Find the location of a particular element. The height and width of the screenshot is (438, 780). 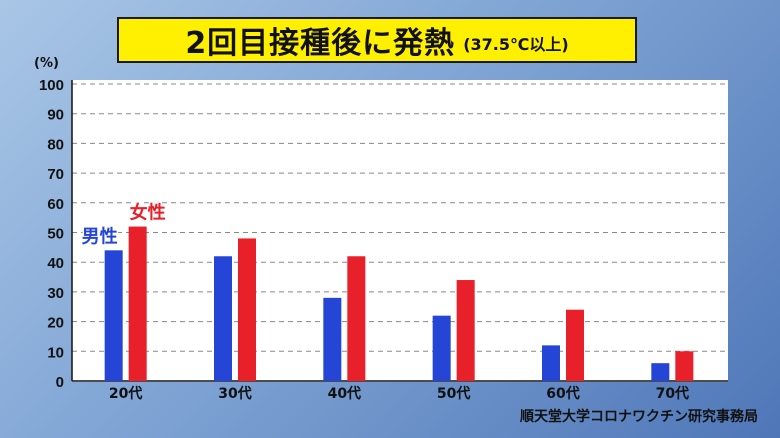

y-tick-label: 100 is located at coordinates (51, 85).